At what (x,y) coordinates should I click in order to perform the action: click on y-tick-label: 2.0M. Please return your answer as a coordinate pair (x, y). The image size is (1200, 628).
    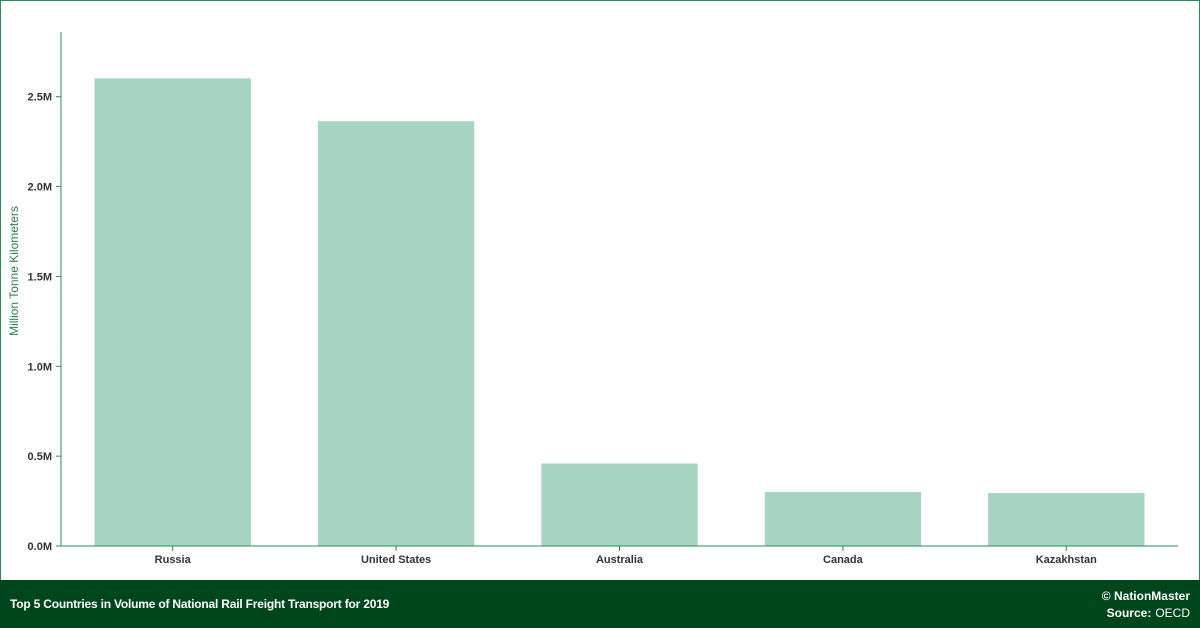
    Looking at the image, I should click on (40, 188).